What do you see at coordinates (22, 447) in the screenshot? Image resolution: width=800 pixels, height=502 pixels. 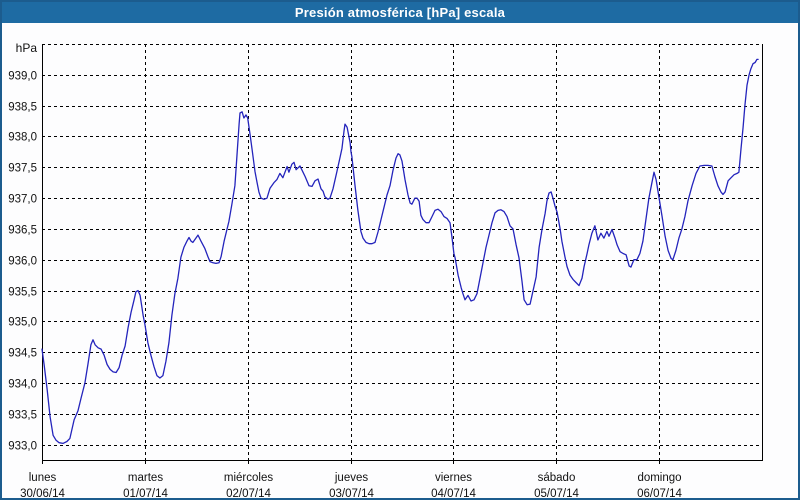 I see `y-tick-label: 933,0` at bounding box center [22, 447].